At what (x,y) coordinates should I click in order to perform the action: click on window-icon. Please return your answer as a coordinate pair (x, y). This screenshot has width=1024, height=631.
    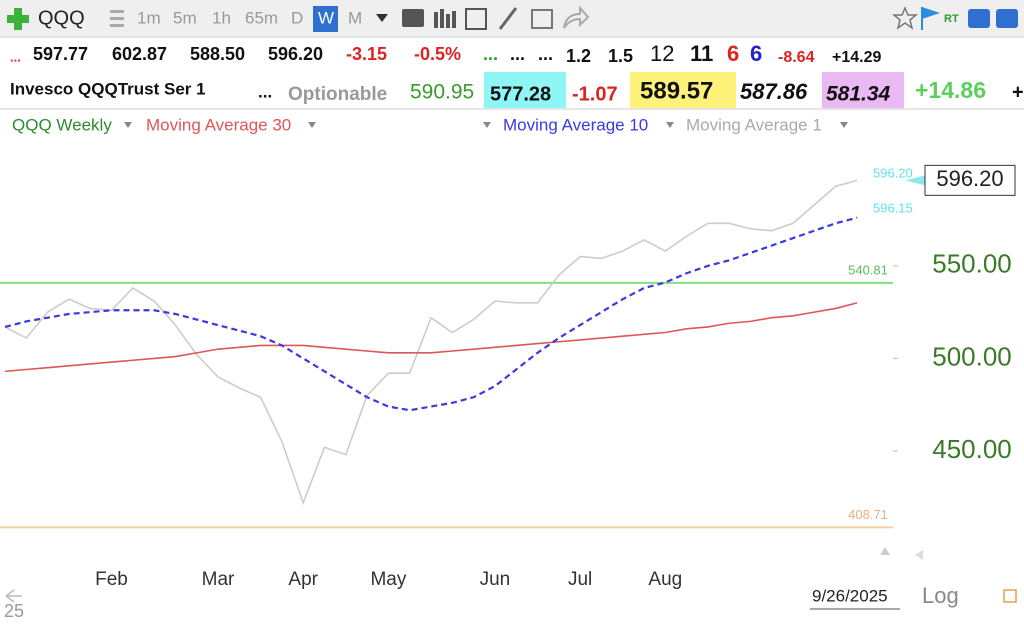
    Looking at the image, I should click on (1007, 18).